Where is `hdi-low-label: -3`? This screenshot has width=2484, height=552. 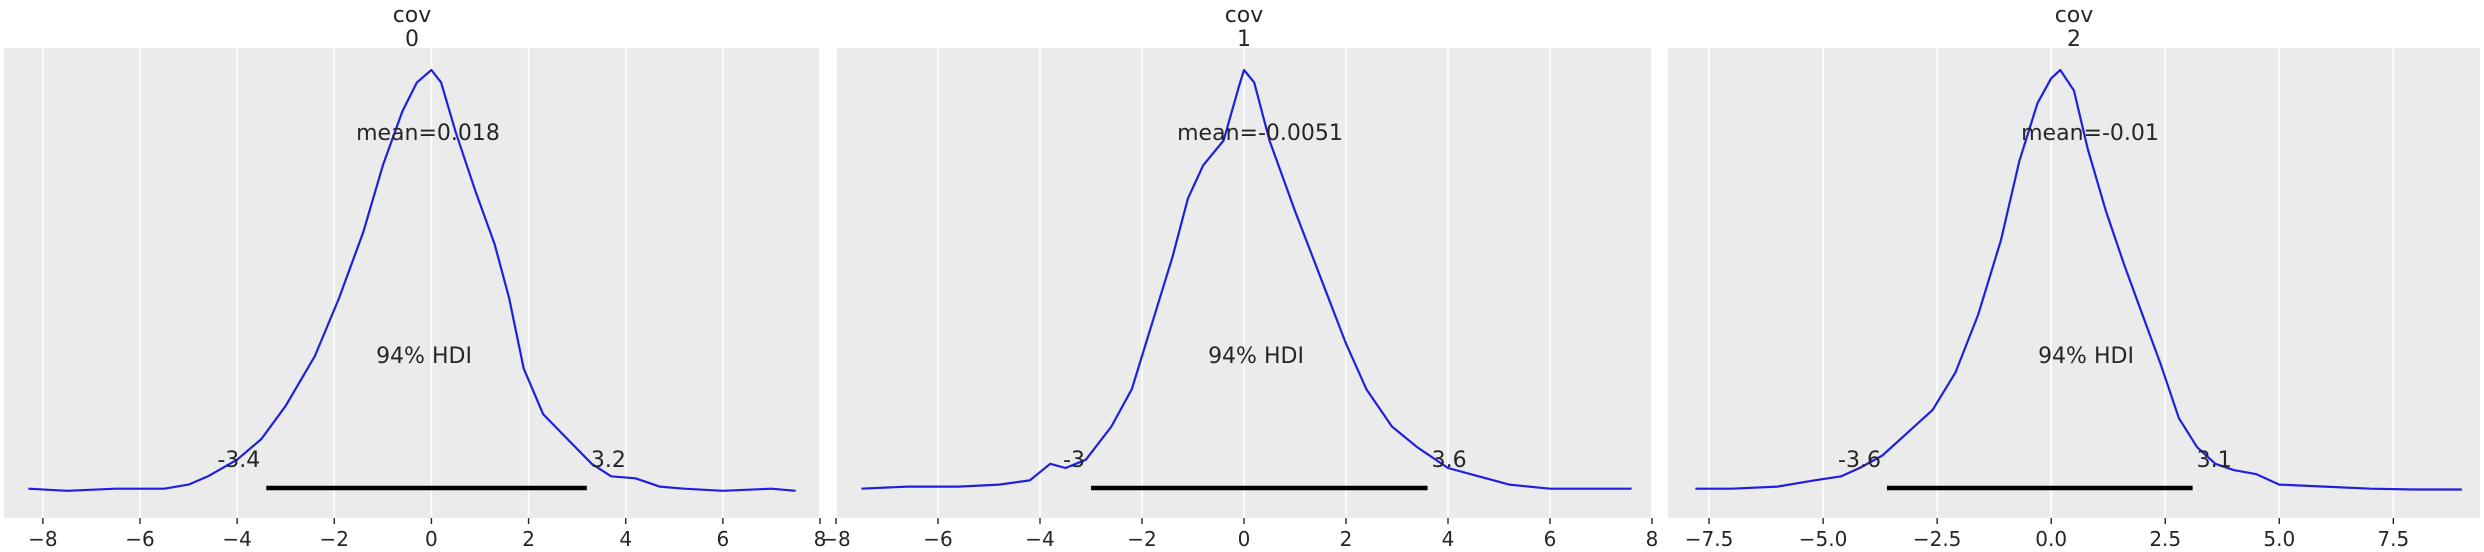 hdi-low-label: -3 is located at coordinates (1074, 460).